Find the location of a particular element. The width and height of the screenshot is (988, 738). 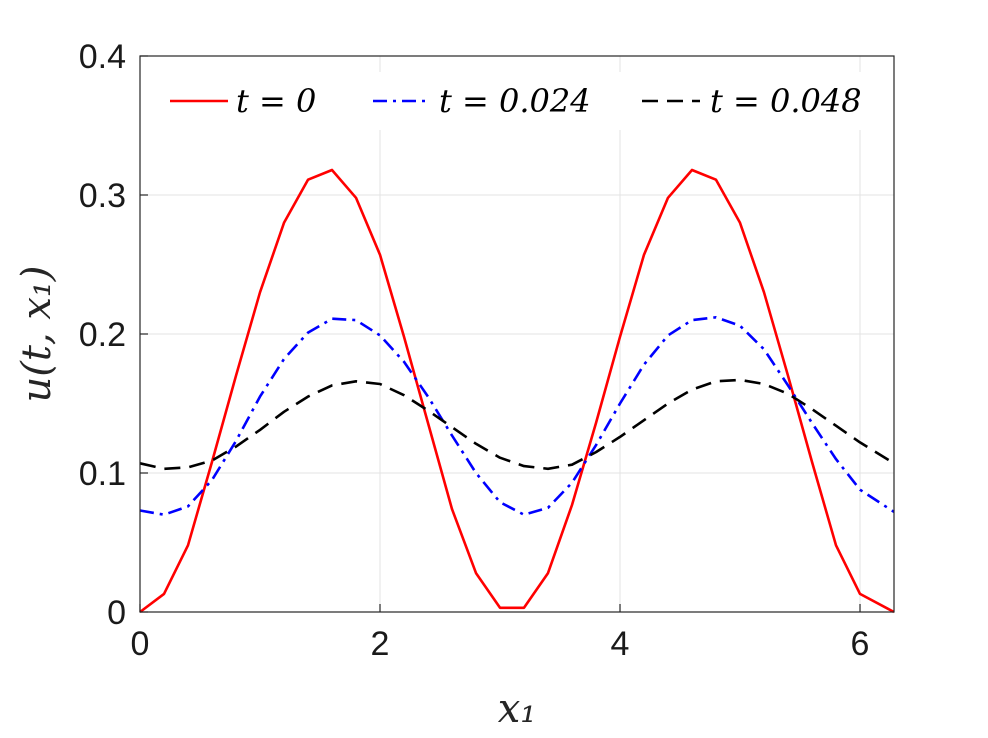

y-tick-label: 0.4 is located at coordinates (102, 57).